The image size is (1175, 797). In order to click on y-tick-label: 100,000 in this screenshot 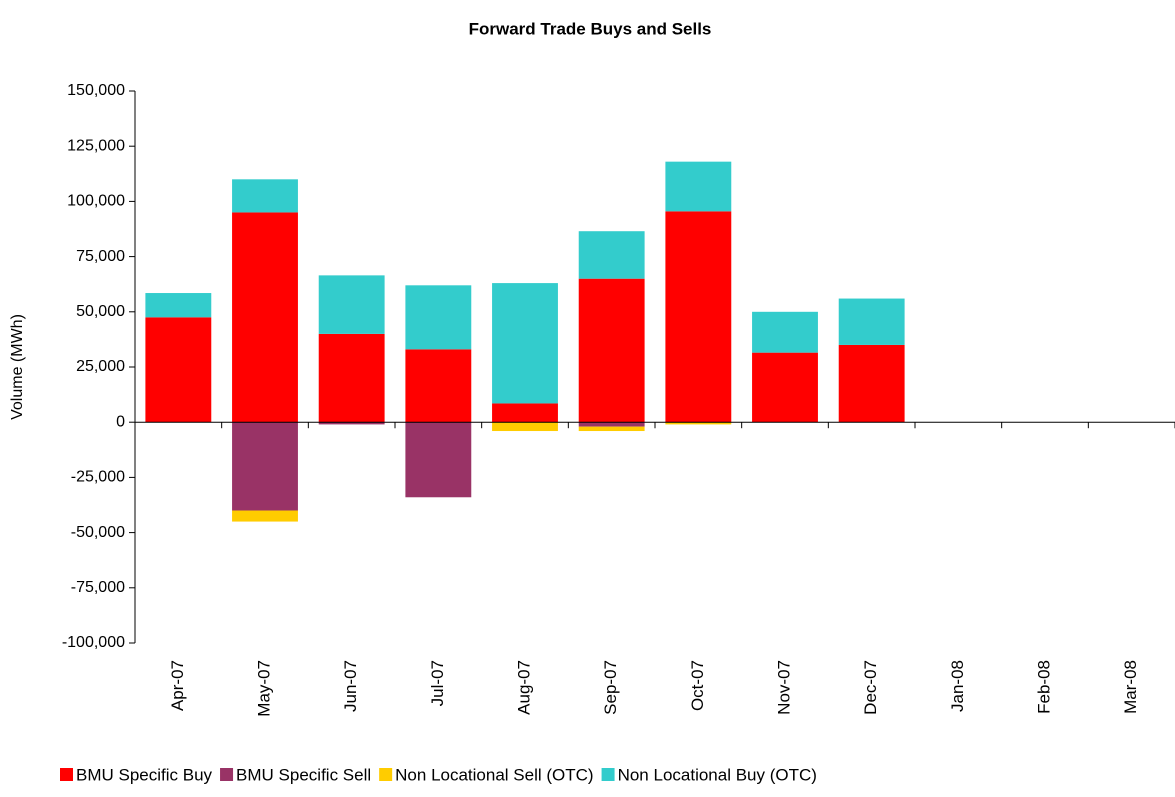, I will do `click(96, 201)`.